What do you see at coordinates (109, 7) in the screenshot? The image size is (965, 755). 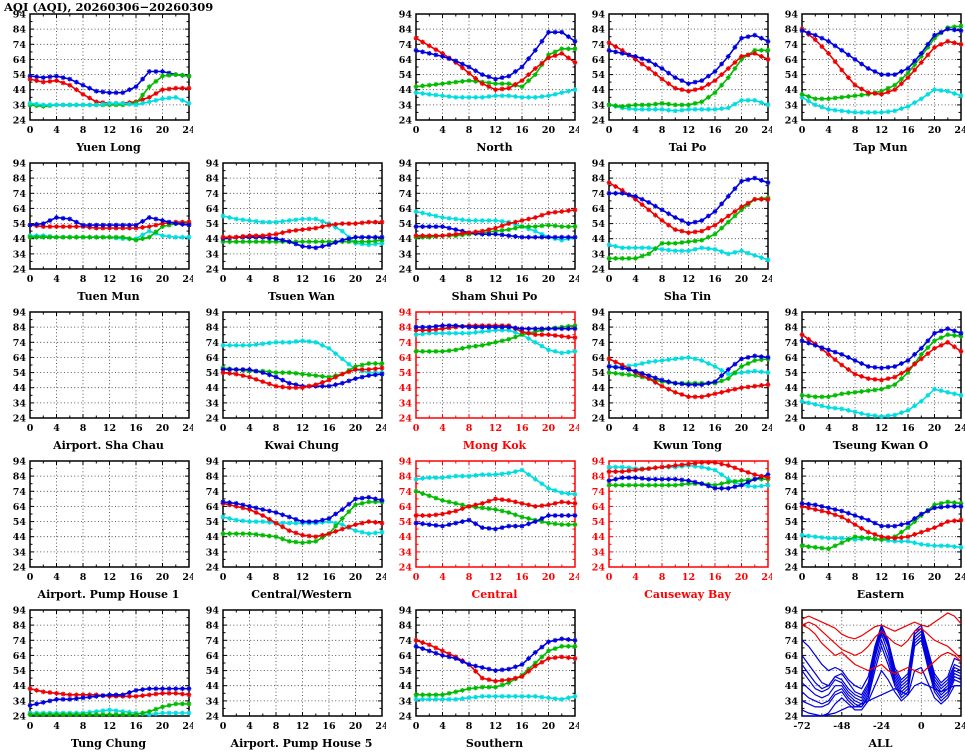 I see `page-title: AQI (AQI), 20260306−20260309` at bounding box center [109, 7].